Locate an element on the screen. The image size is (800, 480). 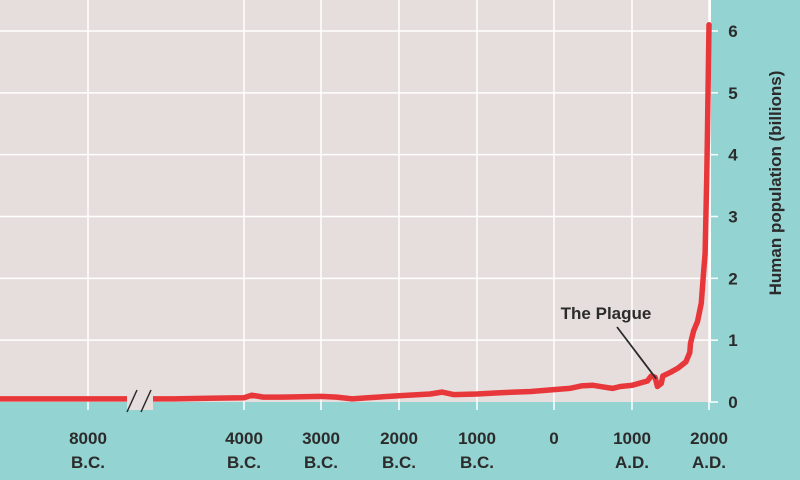
y-tick-labels: 0 1 2 3 4 5 6 is located at coordinates (733, 217).